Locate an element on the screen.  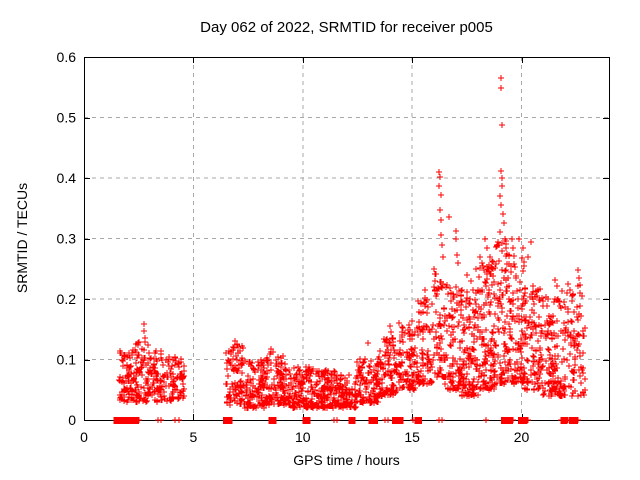
svg-text: 20 is located at coordinates (522, 437).